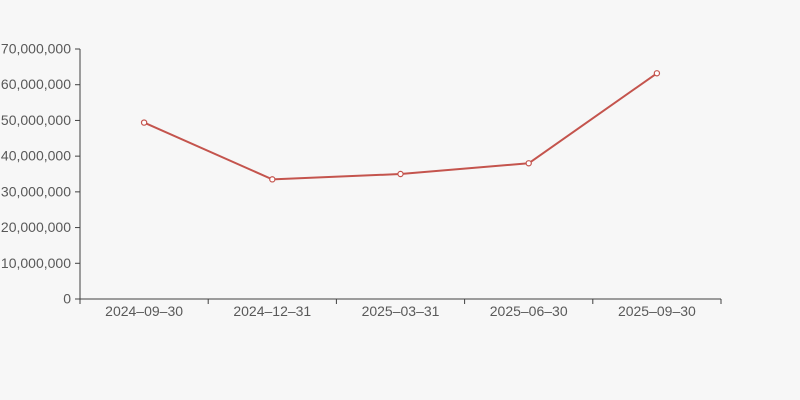 Image resolution: width=800 pixels, height=400 pixels. What do you see at coordinates (529, 311) in the screenshot?
I see `x-axis-tick-label: 2025–06–30` at bounding box center [529, 311].